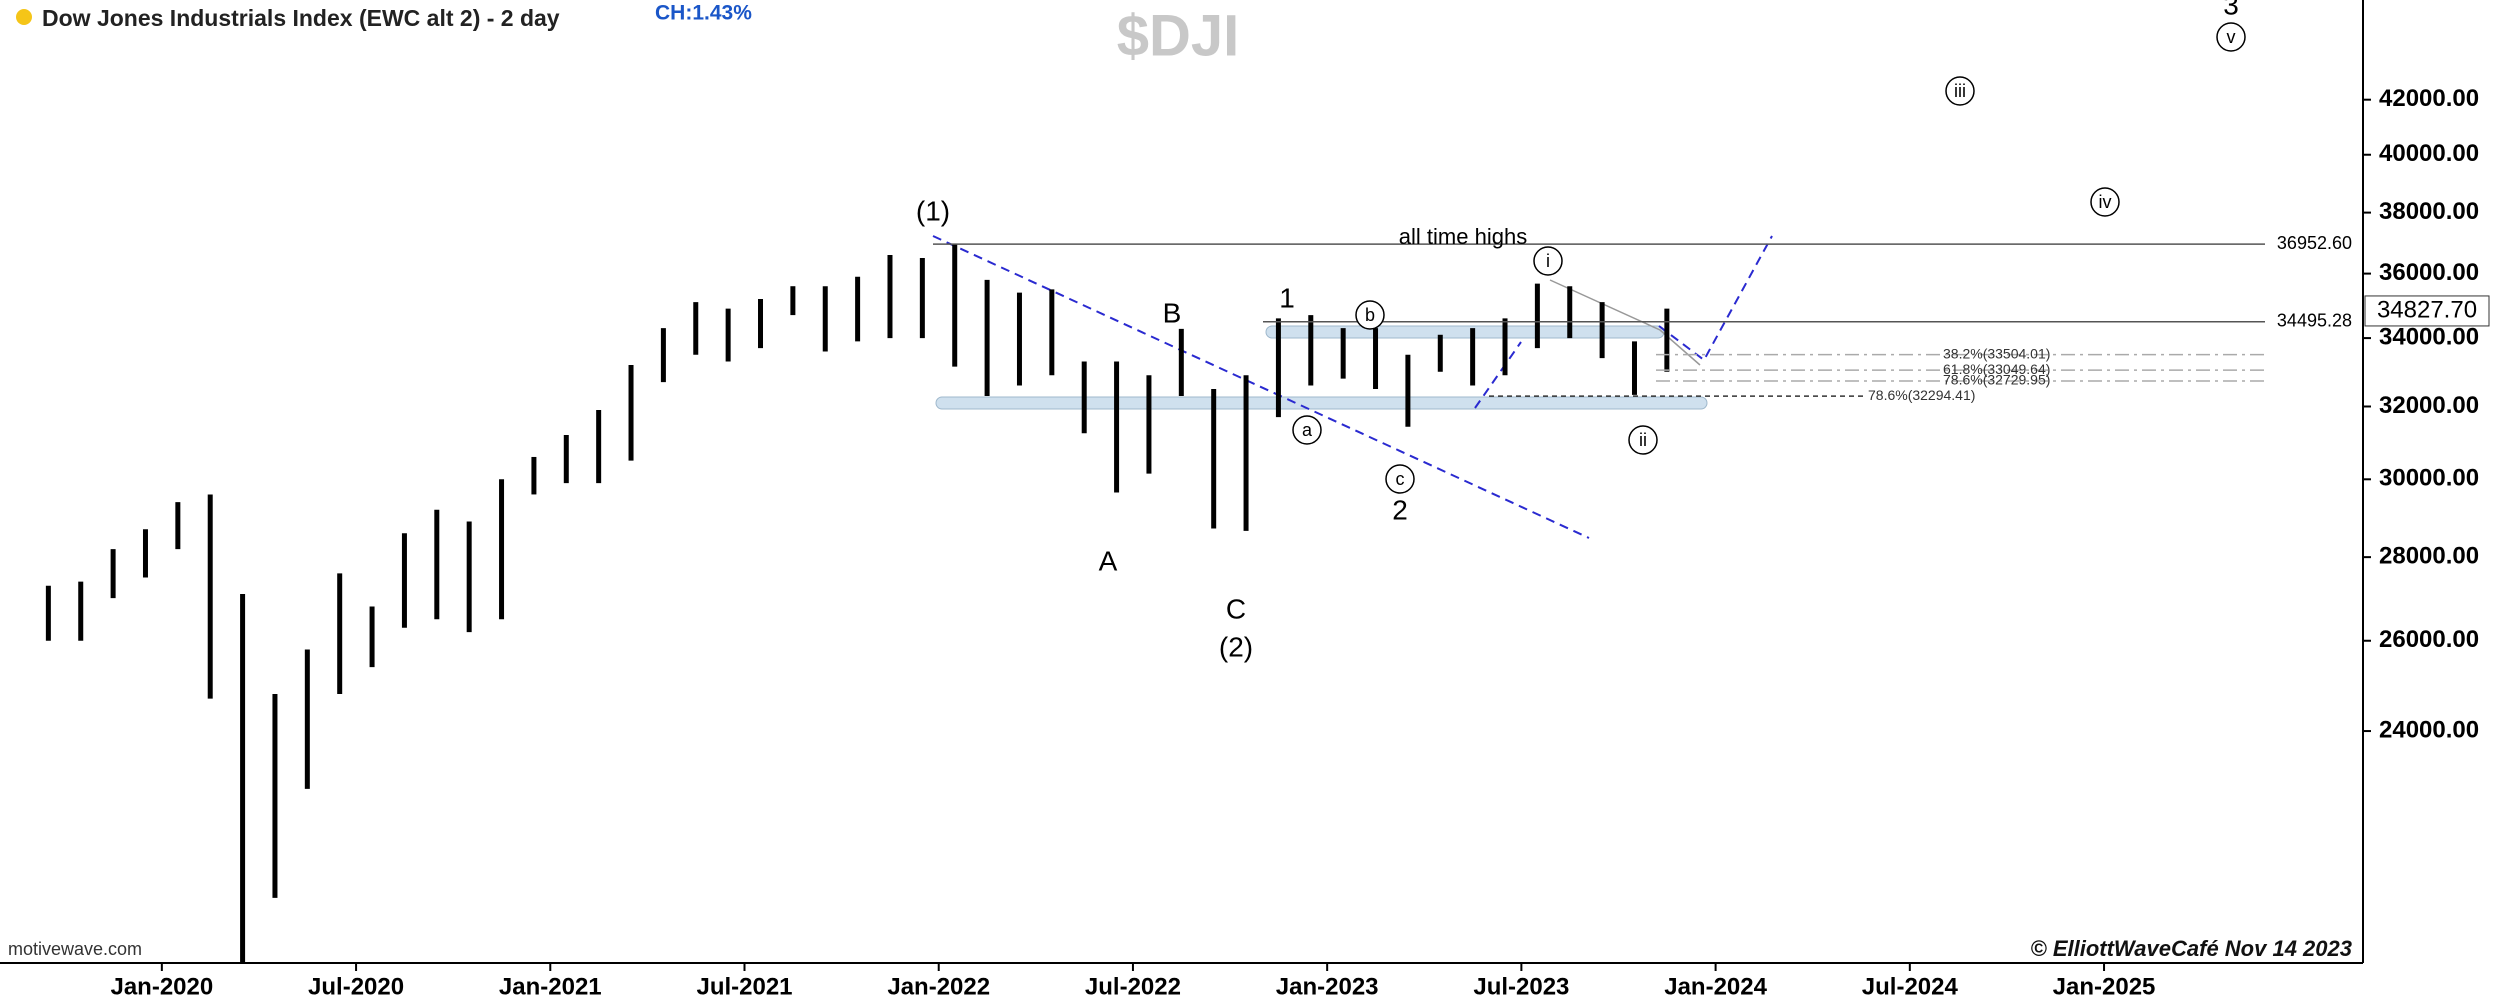 This screenshot has height=1002, width=2497. I want to click on x-tick-label: Jul-2022, so click(1133, 986).